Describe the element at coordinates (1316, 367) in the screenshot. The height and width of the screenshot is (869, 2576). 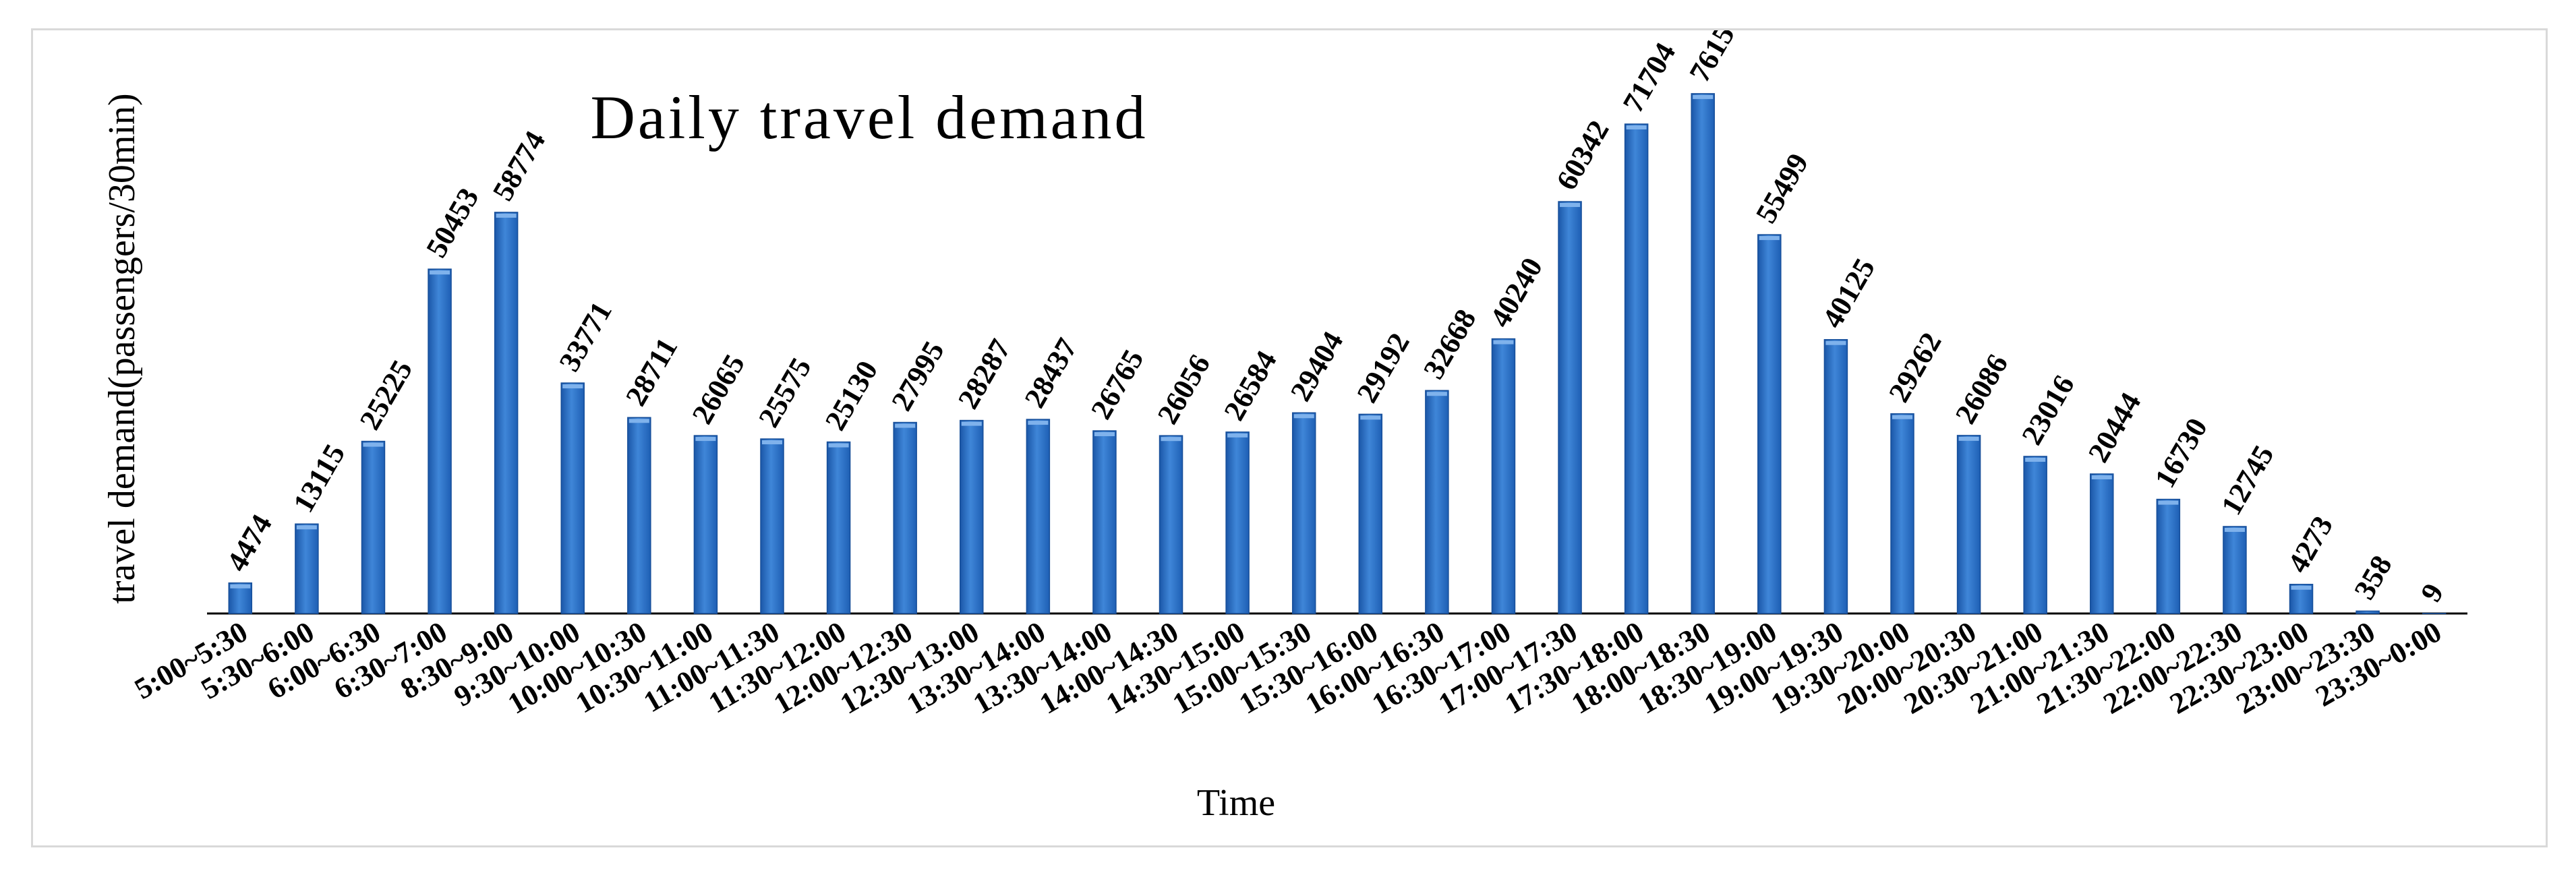
I see `data-label: 29404` at that location.